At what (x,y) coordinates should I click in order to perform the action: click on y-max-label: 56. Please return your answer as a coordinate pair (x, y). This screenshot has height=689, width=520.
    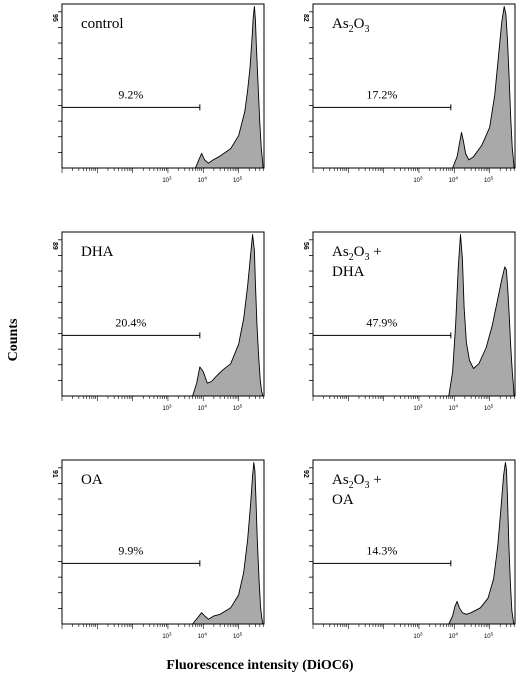
    Looking at the image, I should click on (305, 246).